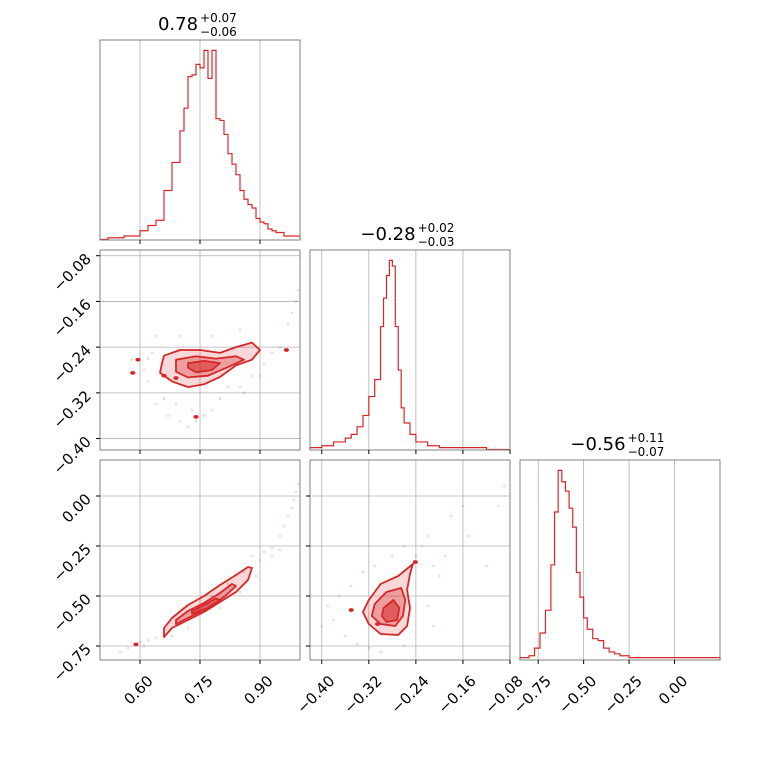  What do you see at coordinates (76, 508) in the screenshot?
I see `y-tick-label: 0.00` at bounding box center [76, 508].